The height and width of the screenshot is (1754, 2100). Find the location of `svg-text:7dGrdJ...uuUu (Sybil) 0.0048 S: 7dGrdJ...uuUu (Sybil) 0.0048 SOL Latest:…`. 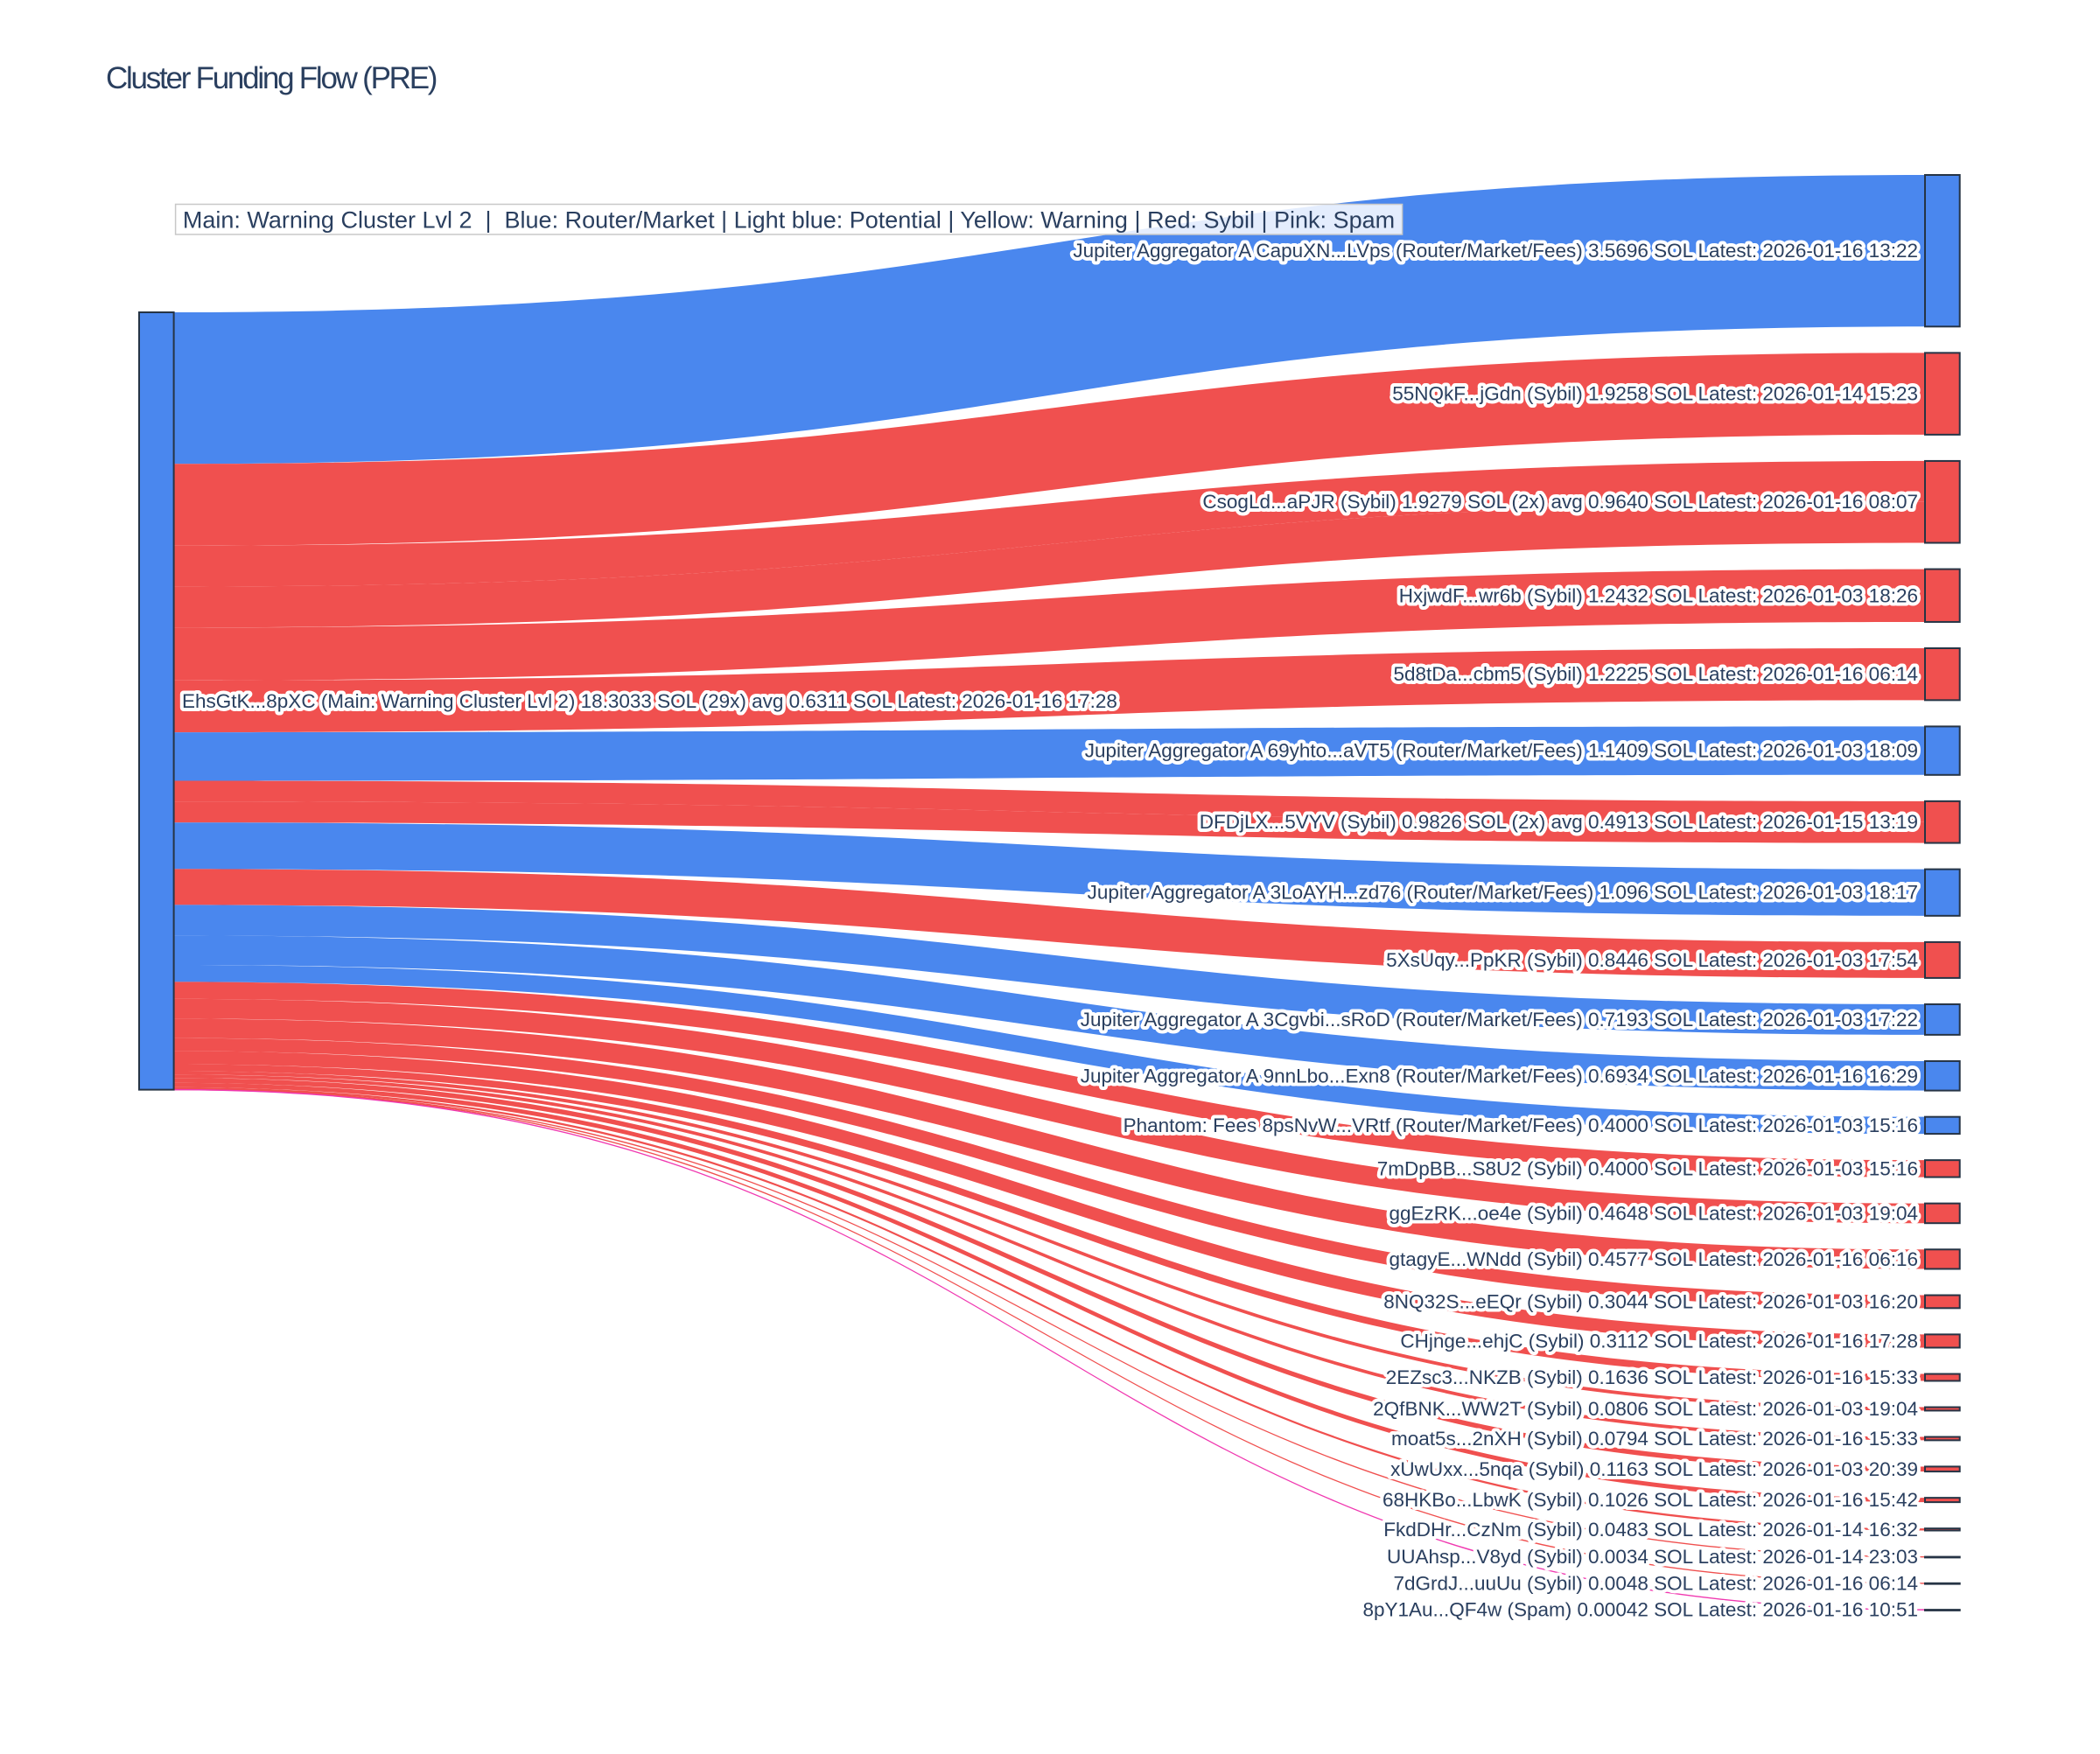

svg-text:7dGrdJ...uuUu (Sybil) 0.0048 S: 7dGrdJ...uuUu (Sybil) 0.0048 SOL Latest:… is located at coordinates (1655, 1583).